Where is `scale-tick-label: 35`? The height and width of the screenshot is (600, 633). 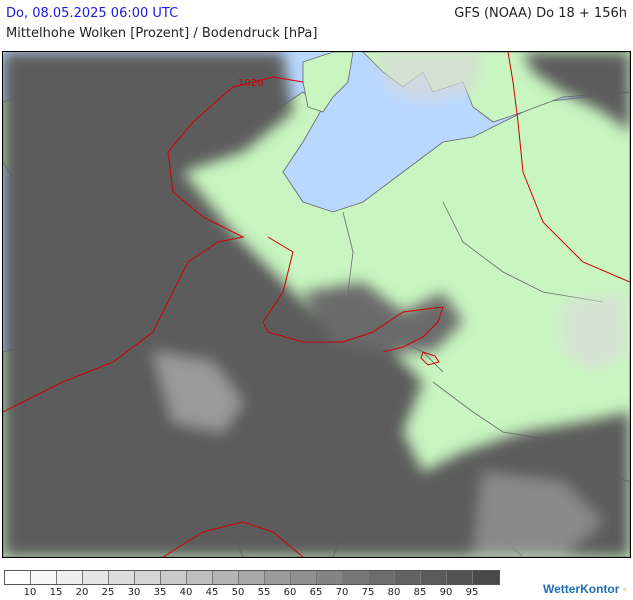
scale-tick-label: 35 is located at coordinates (160, 592).